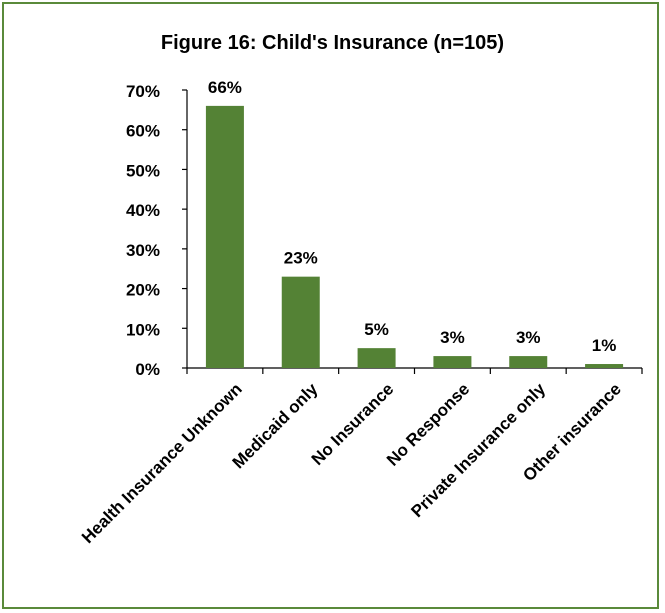 The height and width of the screenshot is (613, 665). I want to click on data-label: 5%, so click(376, 329).